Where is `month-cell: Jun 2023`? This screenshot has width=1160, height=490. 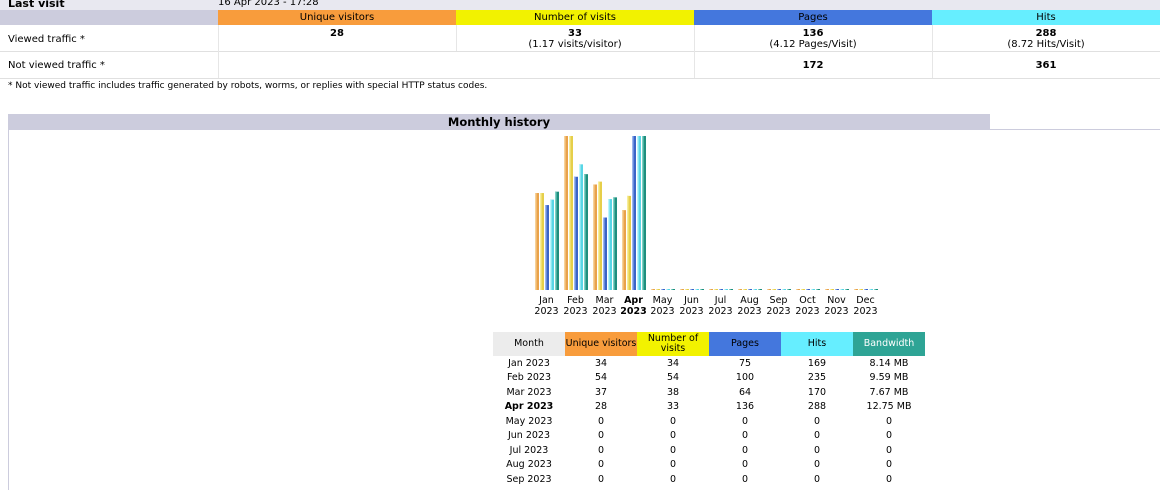 month-cell: Jun 2023 is located at coordinates (529, 436).